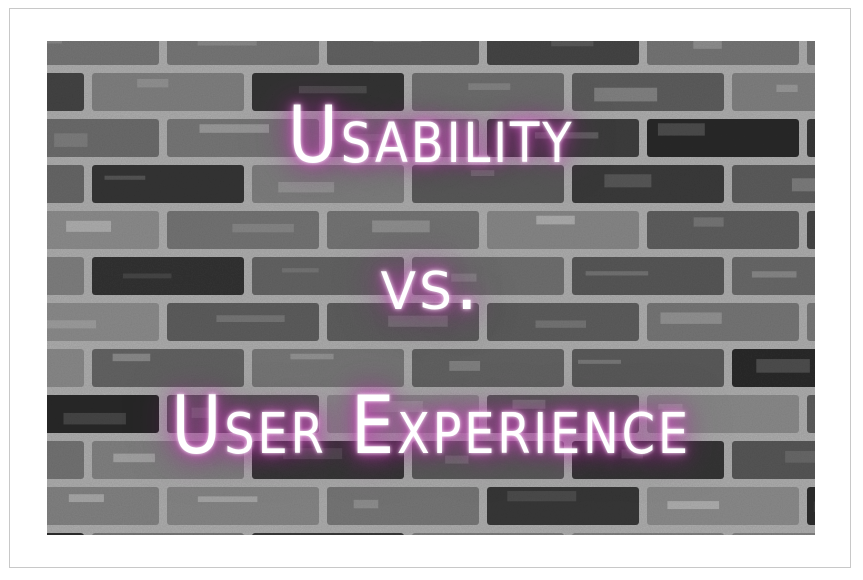 The width and height of the screenshot is (863, 580). I want to click on title-vs: vs., so click(431, 284).